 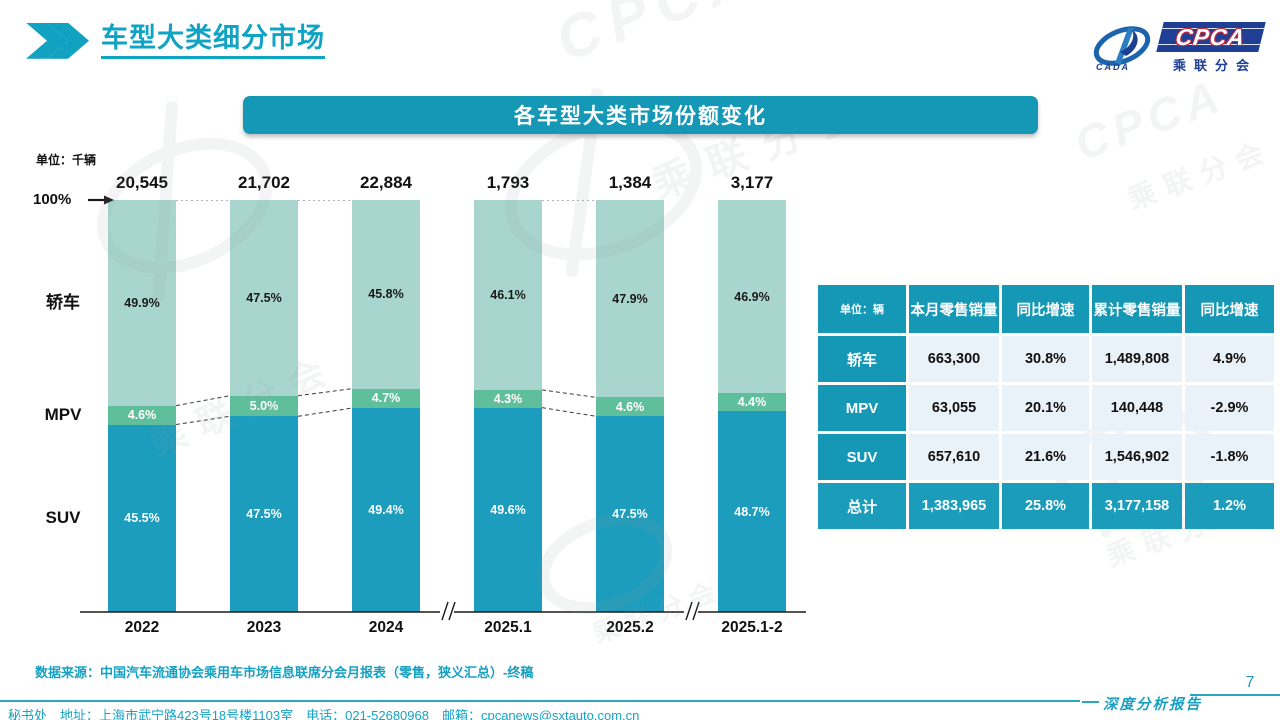 What do you see at coordinates (1229, 457) in the screenshot?
I see `table-data-cell: -1.8%` at bounding box center [1229, 457].